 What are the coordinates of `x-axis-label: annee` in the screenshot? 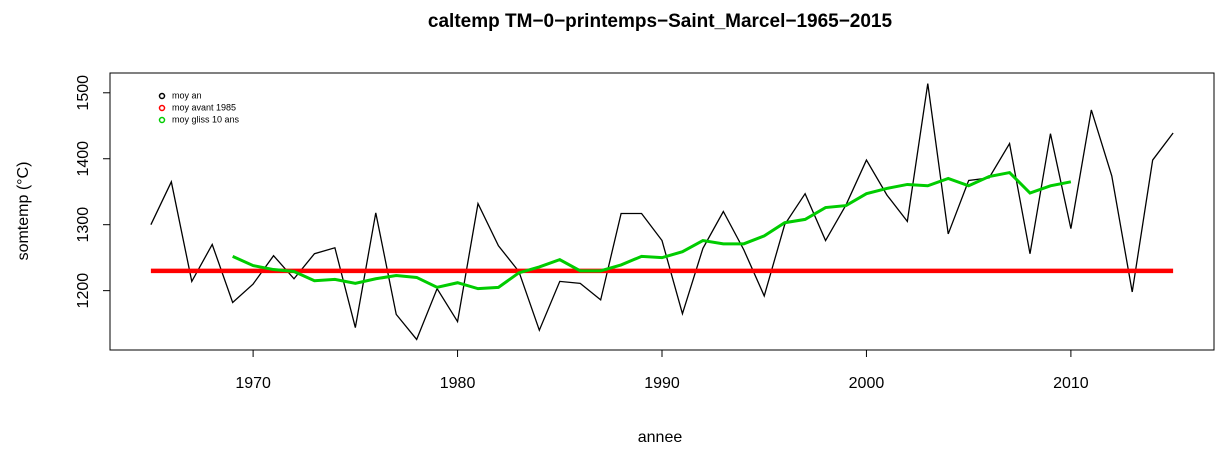 It's located at (660, 437).